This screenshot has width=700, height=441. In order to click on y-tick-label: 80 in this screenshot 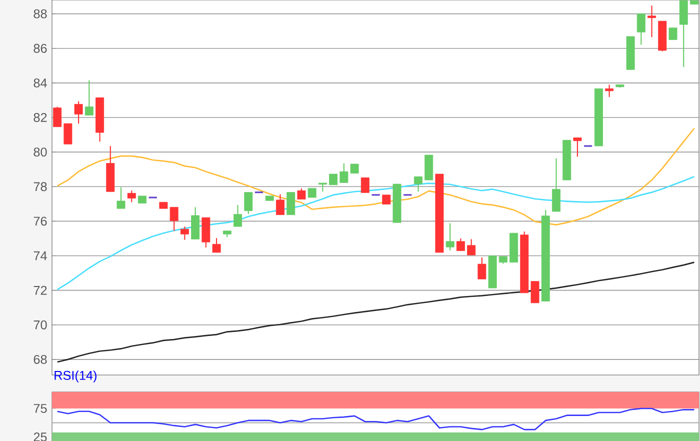, I will do `click(40, 152)`.